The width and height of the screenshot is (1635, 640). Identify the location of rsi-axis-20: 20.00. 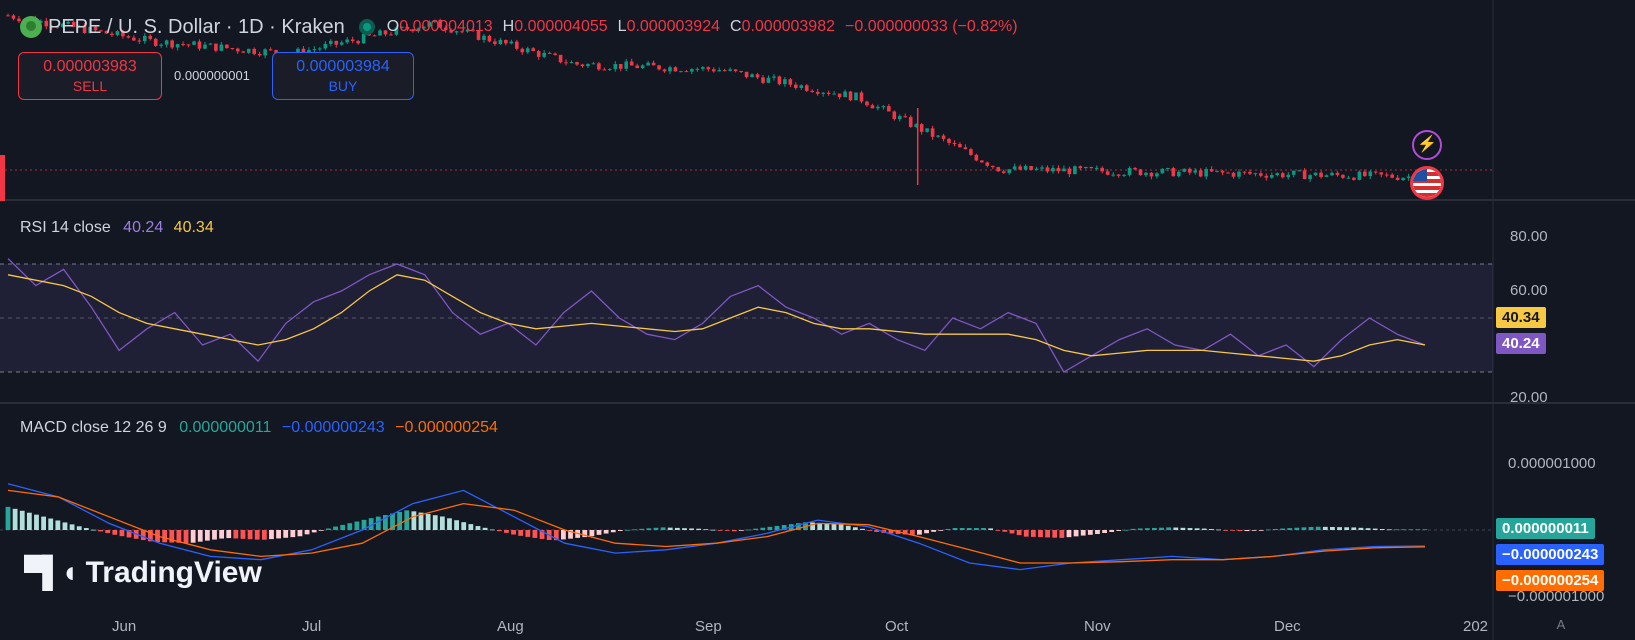
(1529, 397).